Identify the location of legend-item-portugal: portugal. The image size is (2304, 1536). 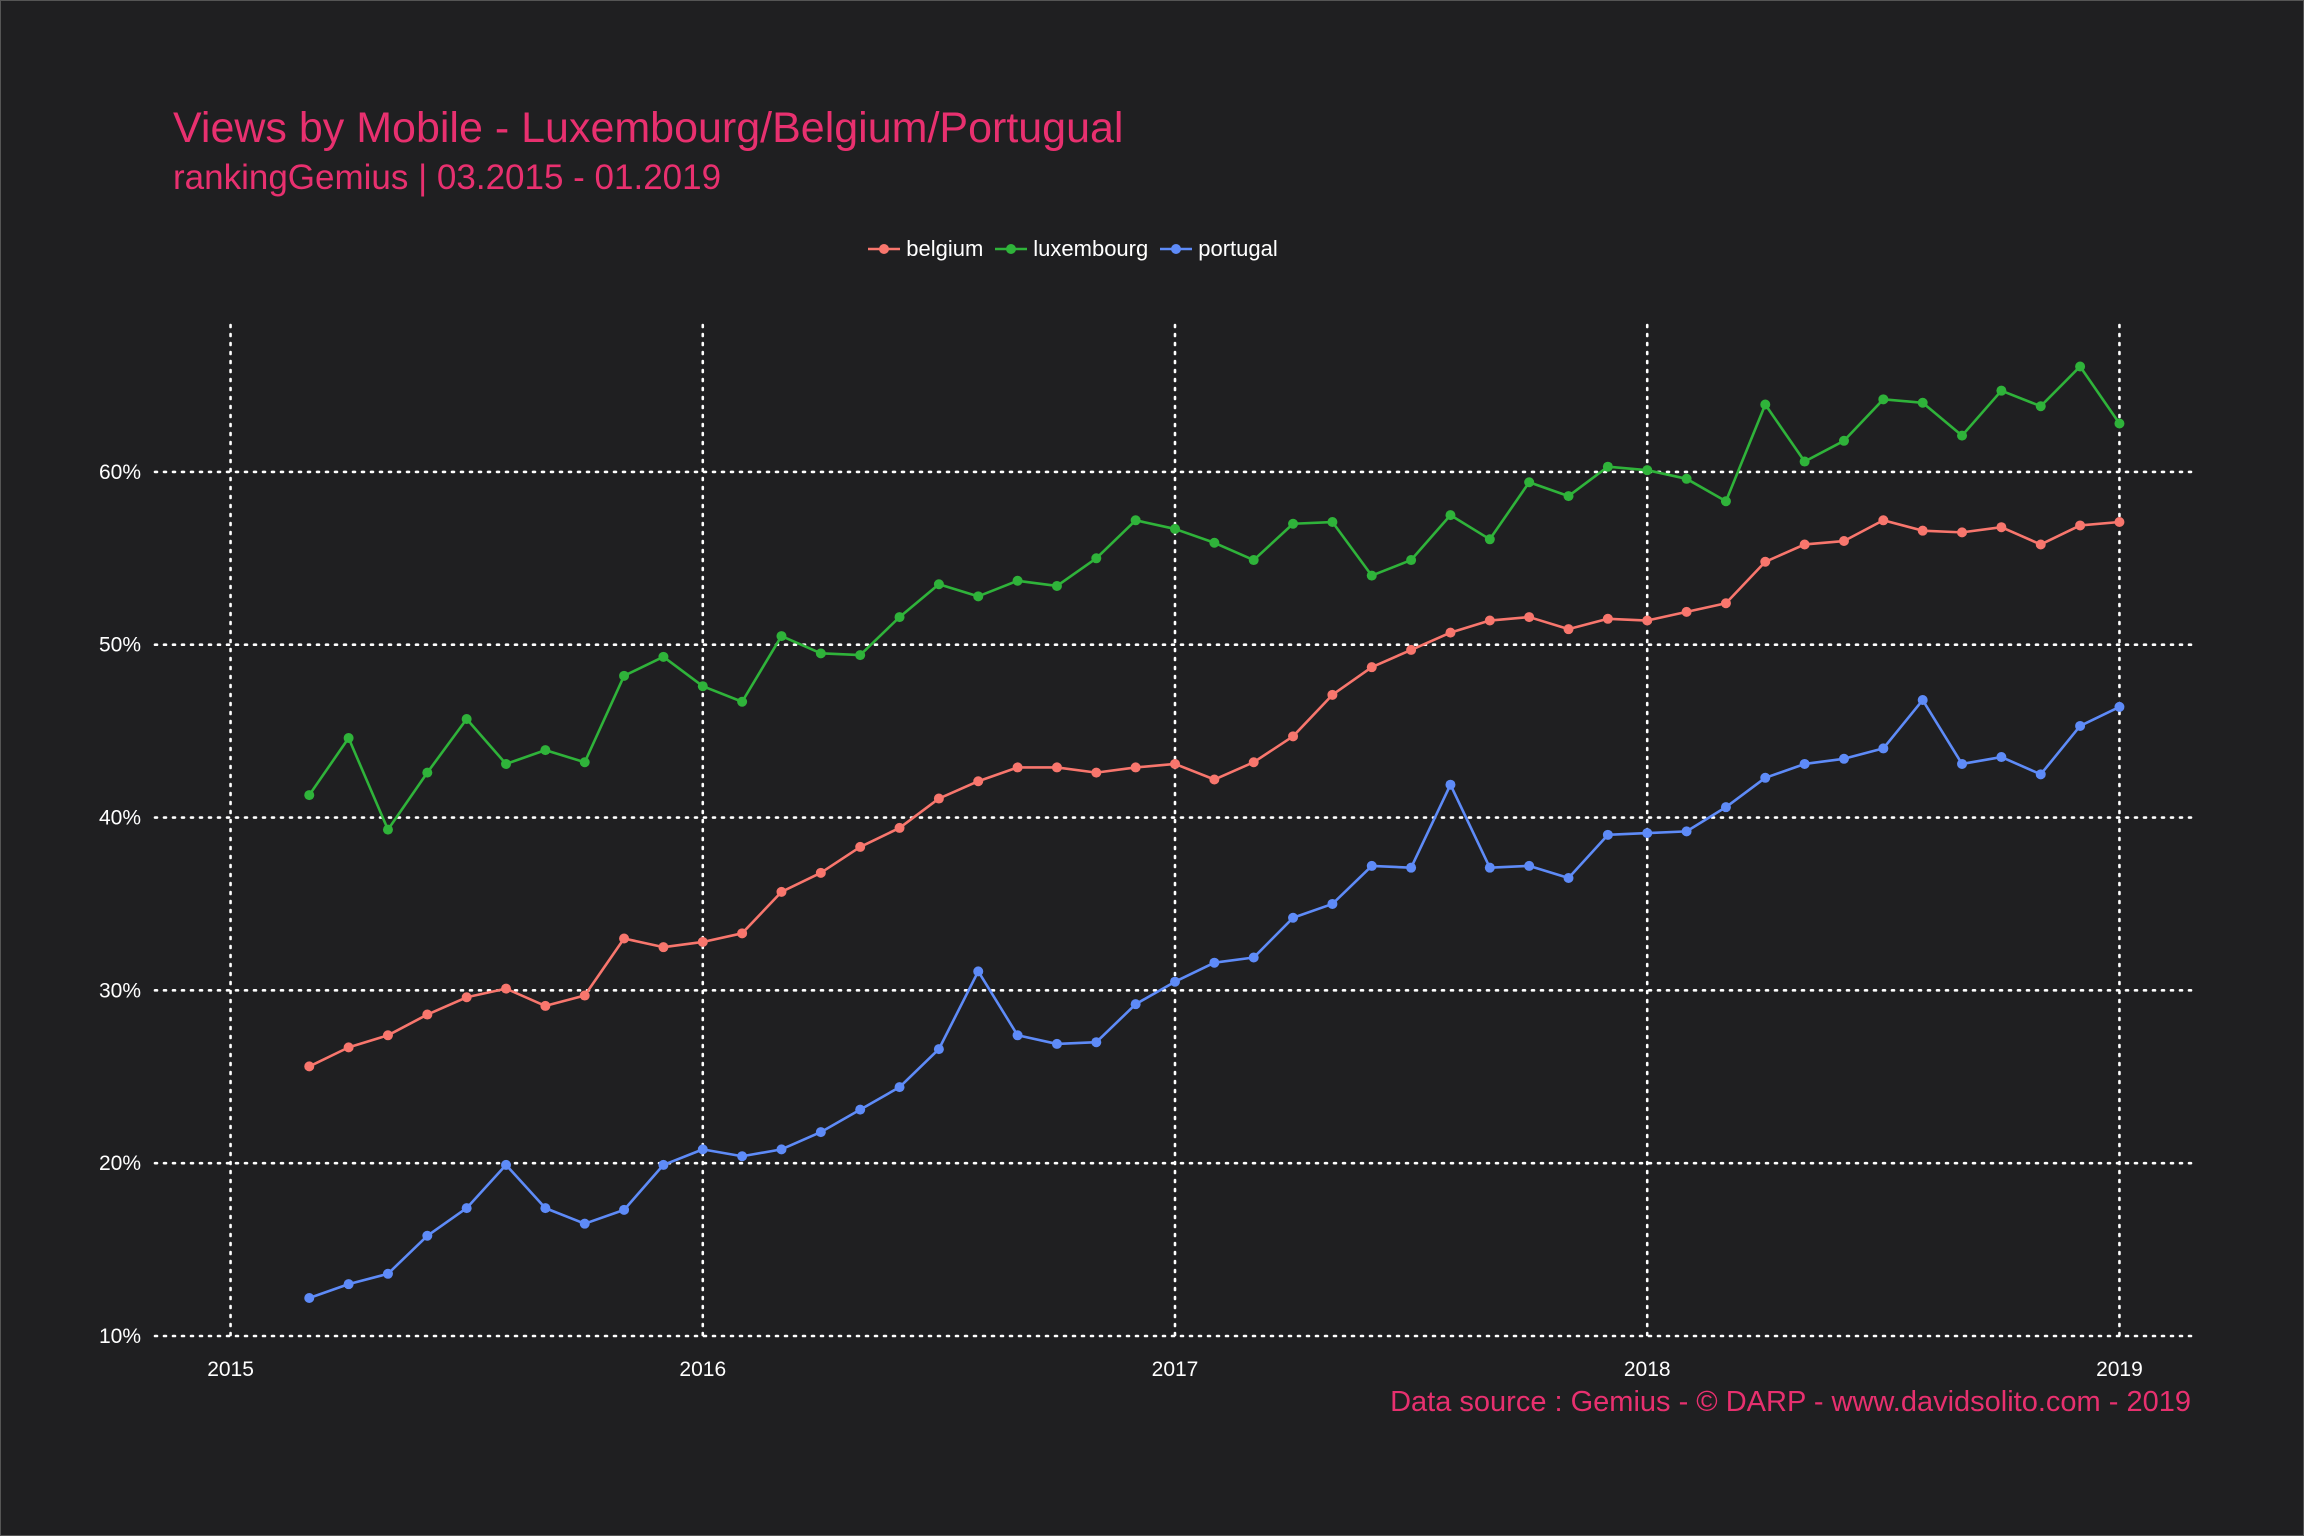
(1218, 249).